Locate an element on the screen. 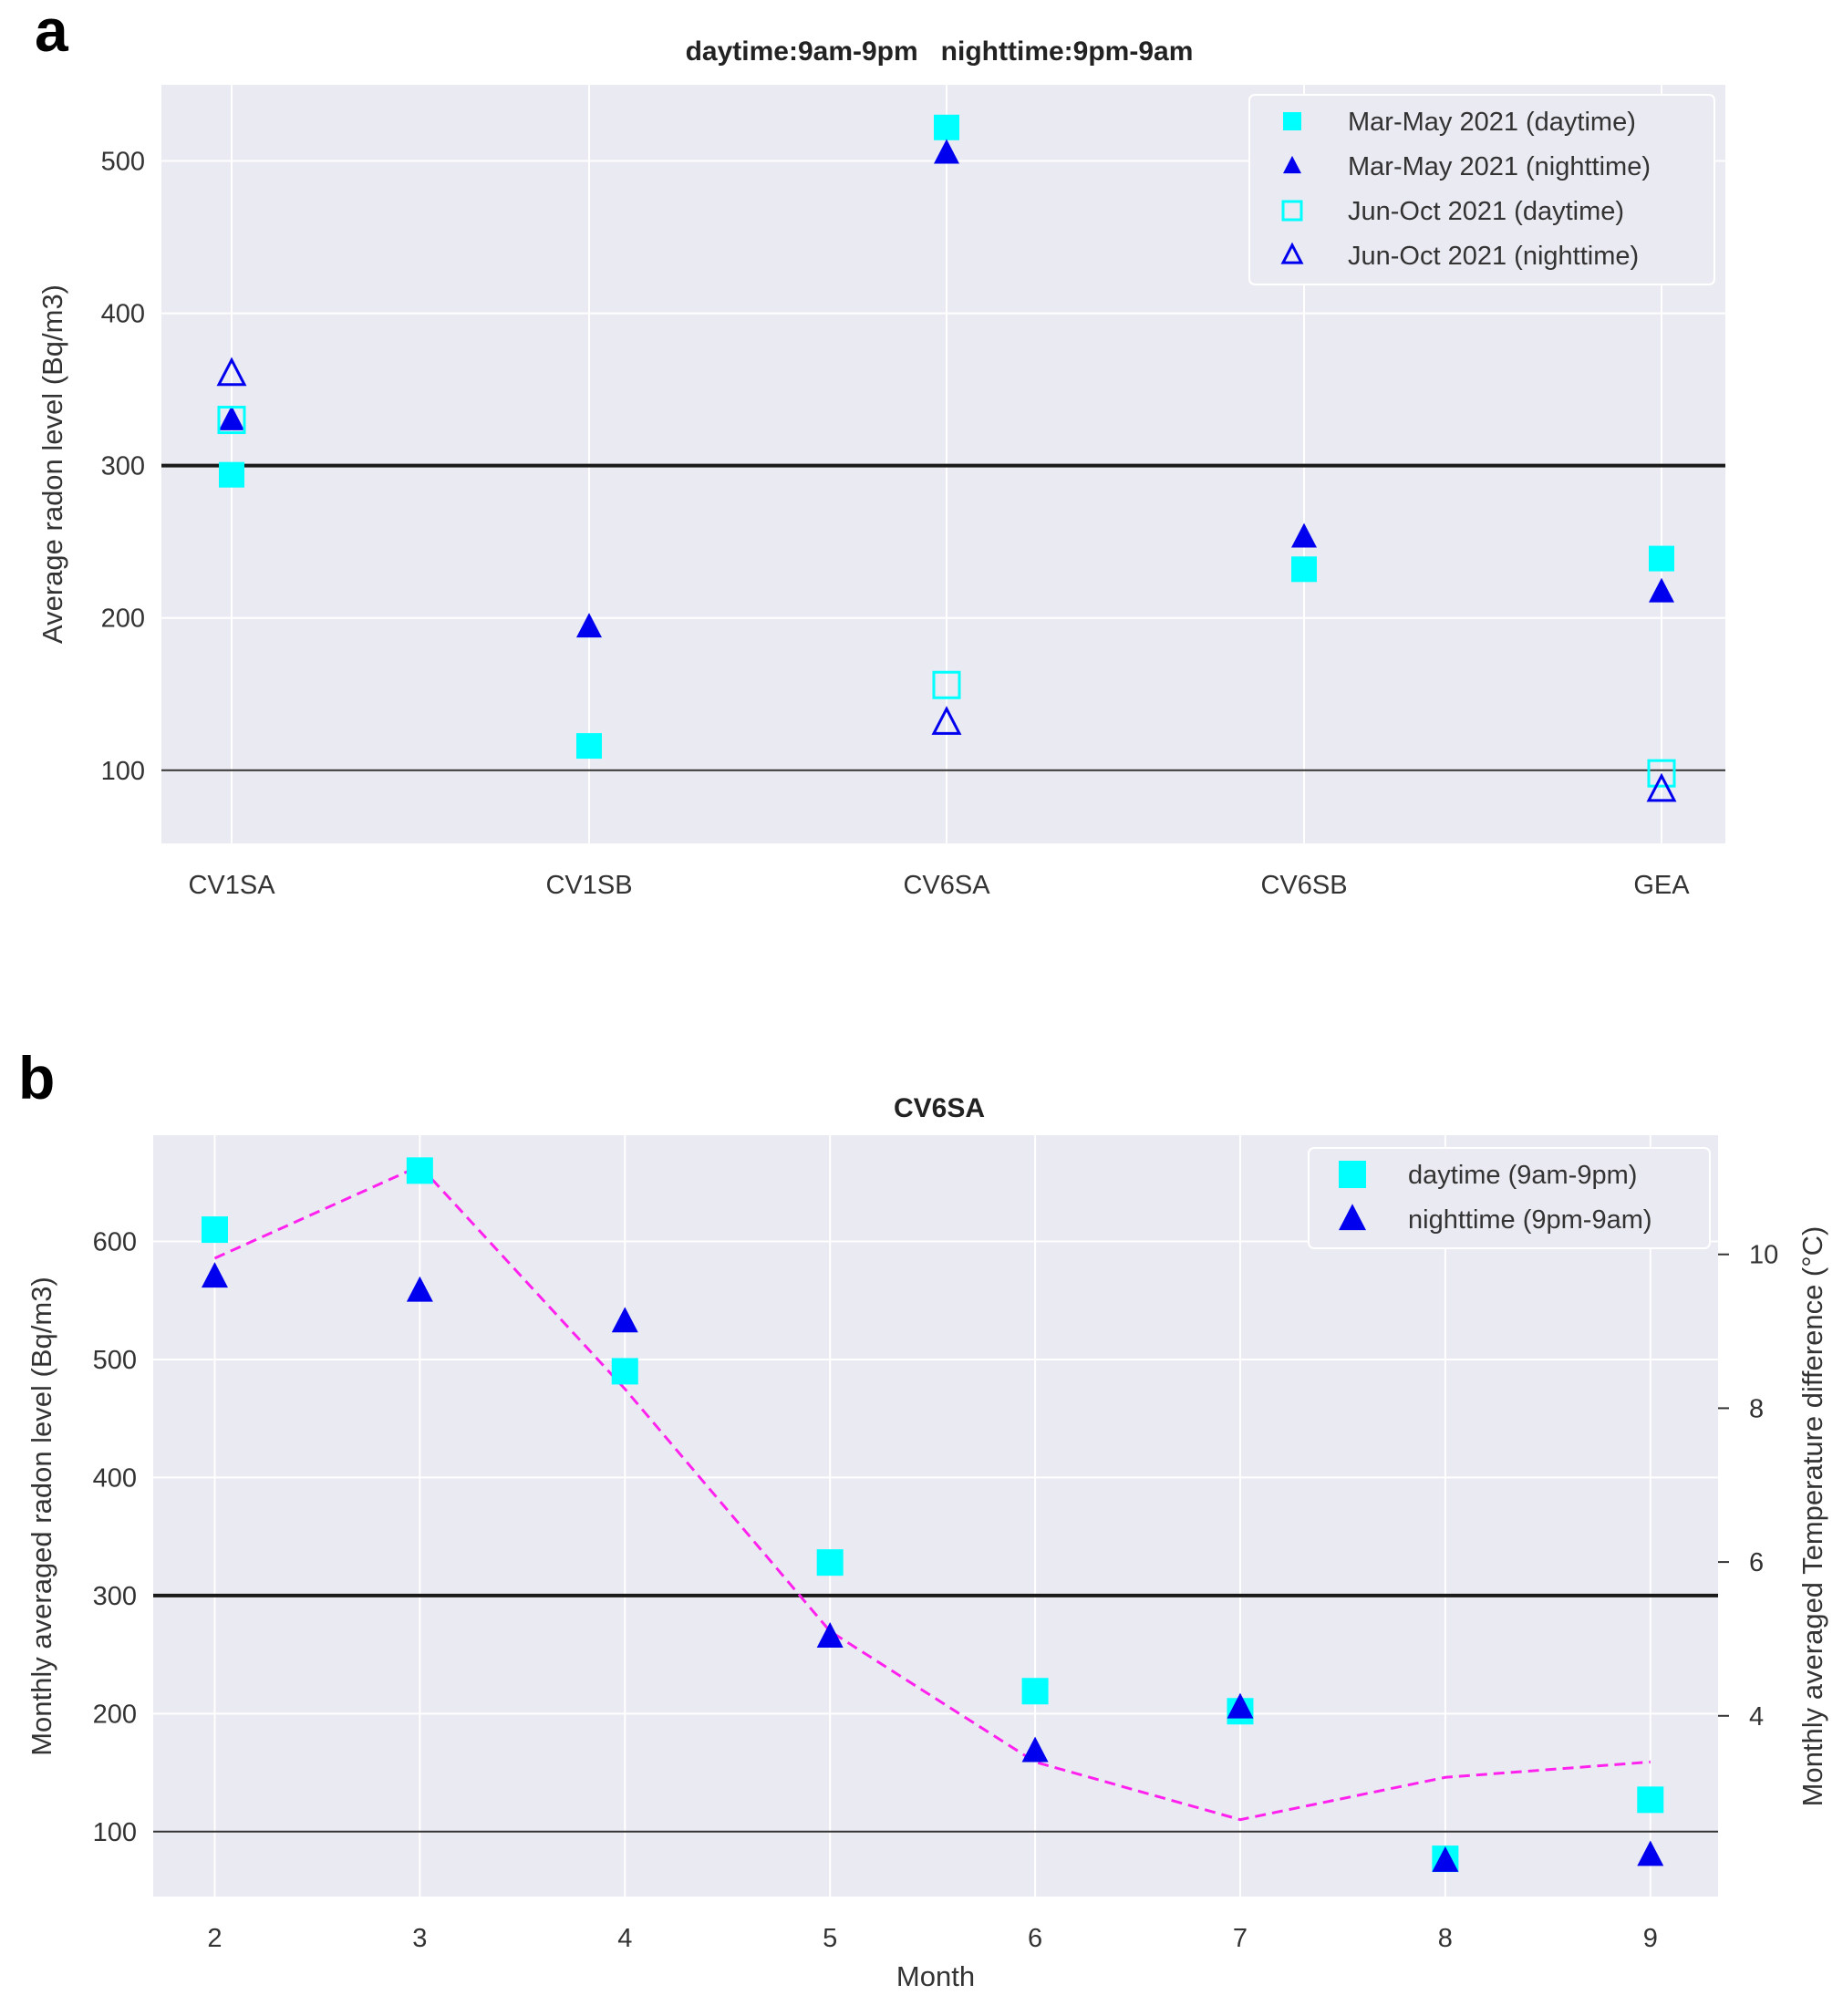  x-tick-label-4: 4 is located at coordinates (624, 1938).